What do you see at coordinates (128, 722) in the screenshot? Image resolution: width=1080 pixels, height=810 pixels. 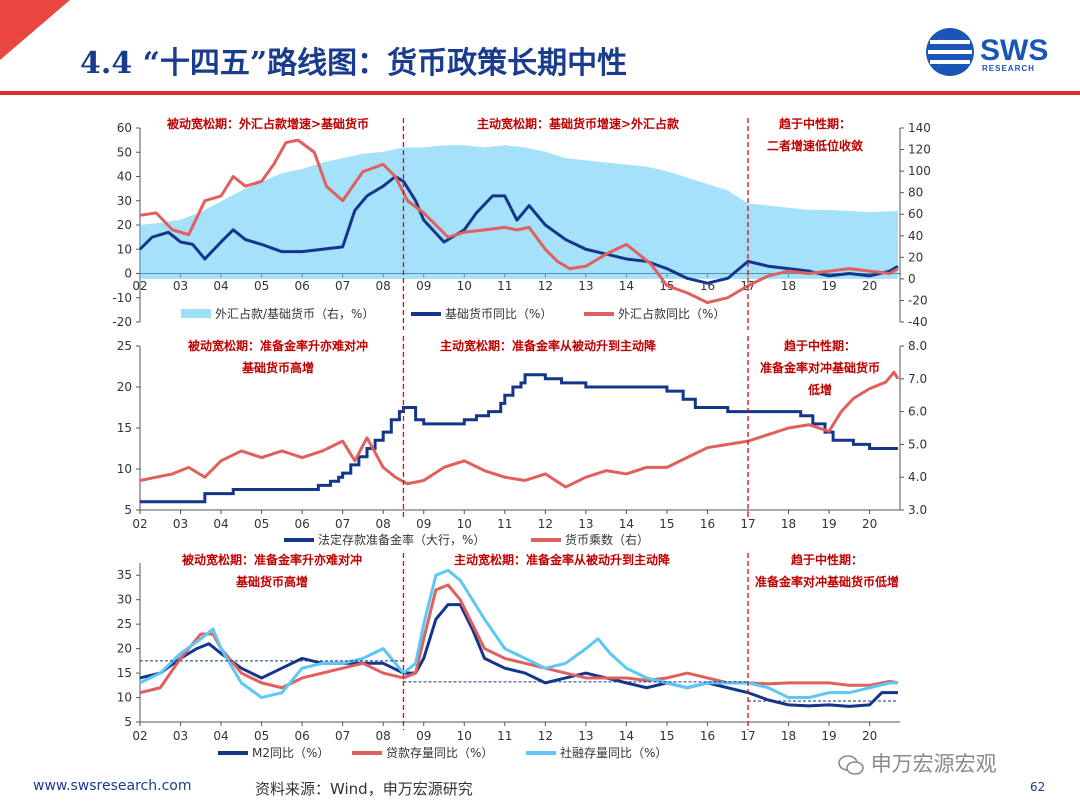 I see `left-tick-label: 5` at bounding box center [128, 722].